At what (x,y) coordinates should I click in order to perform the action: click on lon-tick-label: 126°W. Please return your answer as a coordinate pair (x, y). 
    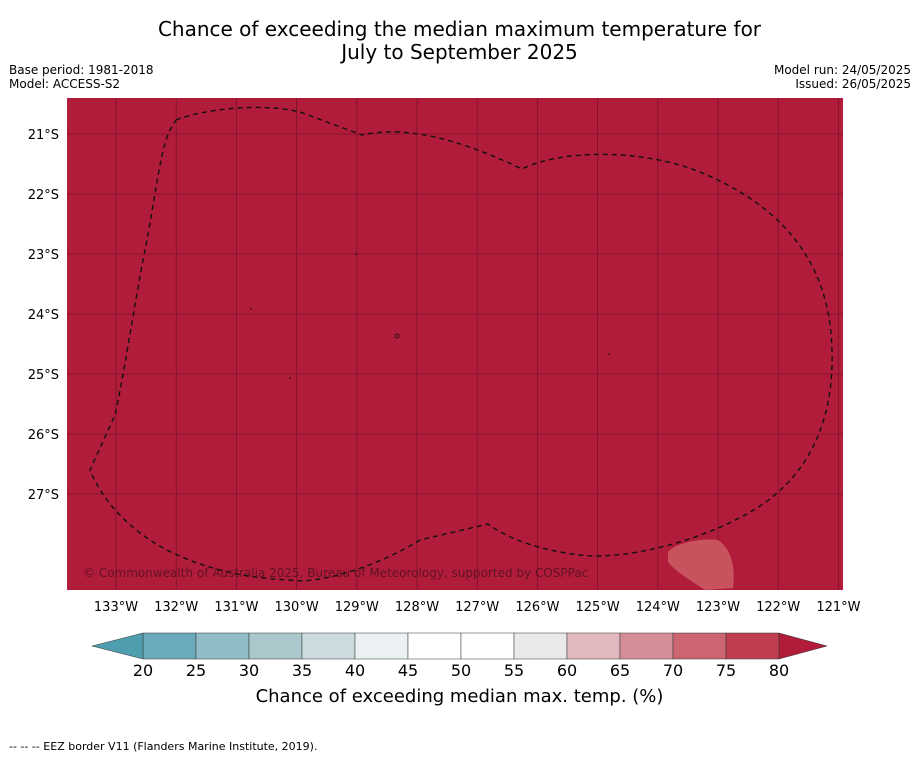
    Looking at the image, I should click on (537, 607).